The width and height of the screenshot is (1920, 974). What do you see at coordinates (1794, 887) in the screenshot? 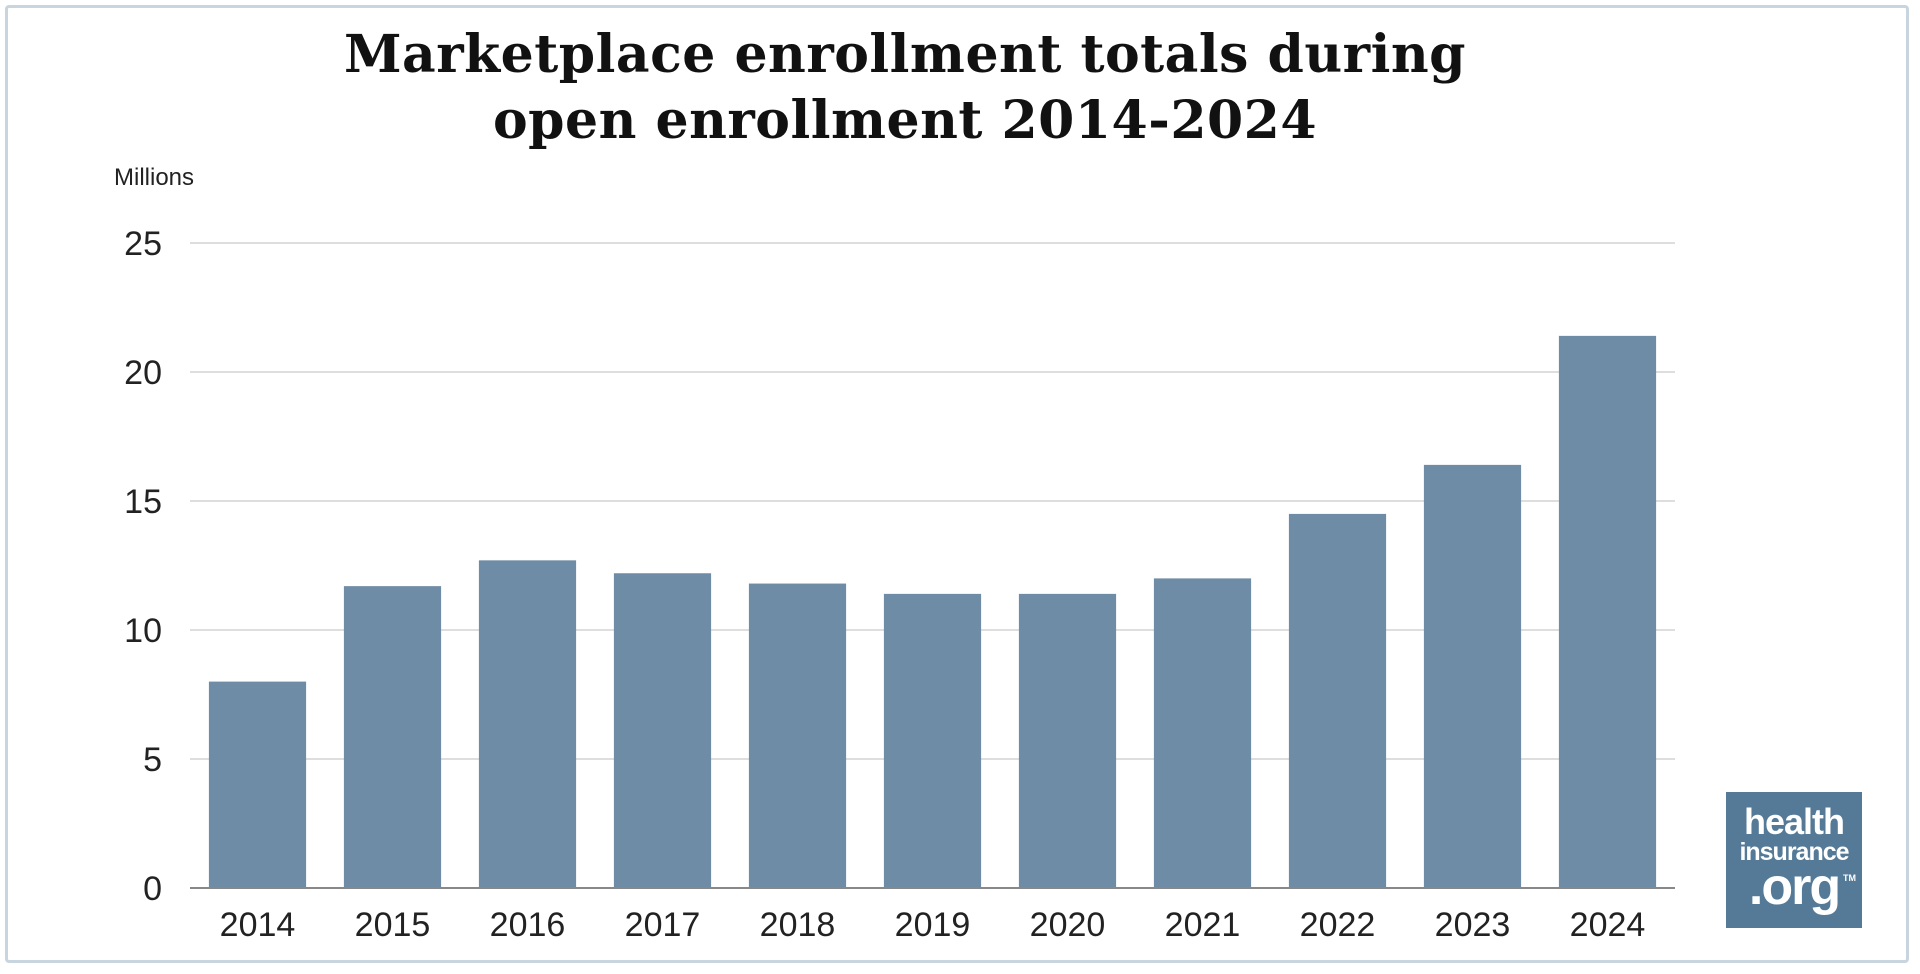
I see `logo-text-org: .org` at bounding box center [1794, 887].